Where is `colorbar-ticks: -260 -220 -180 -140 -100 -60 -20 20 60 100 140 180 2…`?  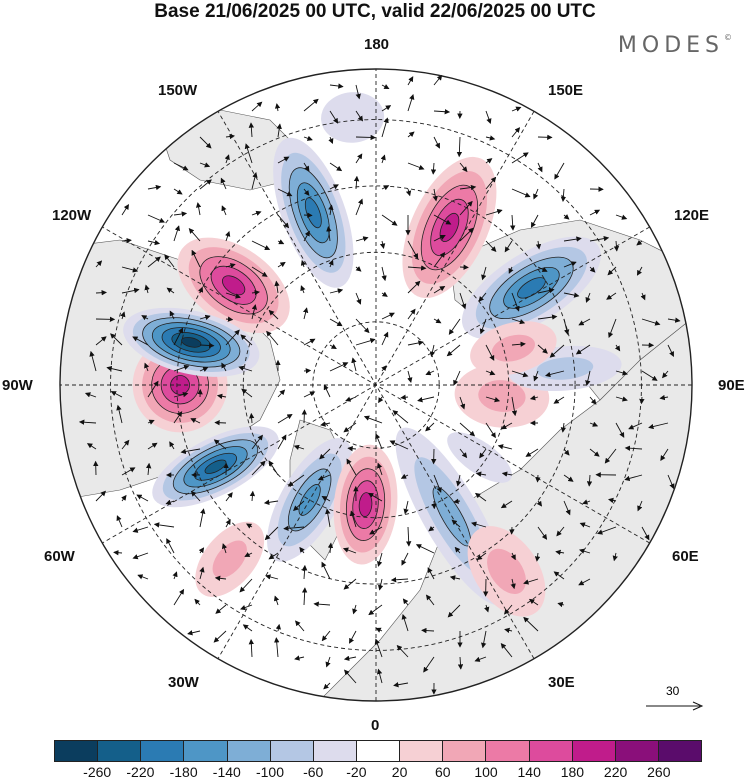 colorbar-ticks: -260 -220 -180 -140 -100 -60 -20 20 60 100 140 180 2… is located at coordinates (378, 773).